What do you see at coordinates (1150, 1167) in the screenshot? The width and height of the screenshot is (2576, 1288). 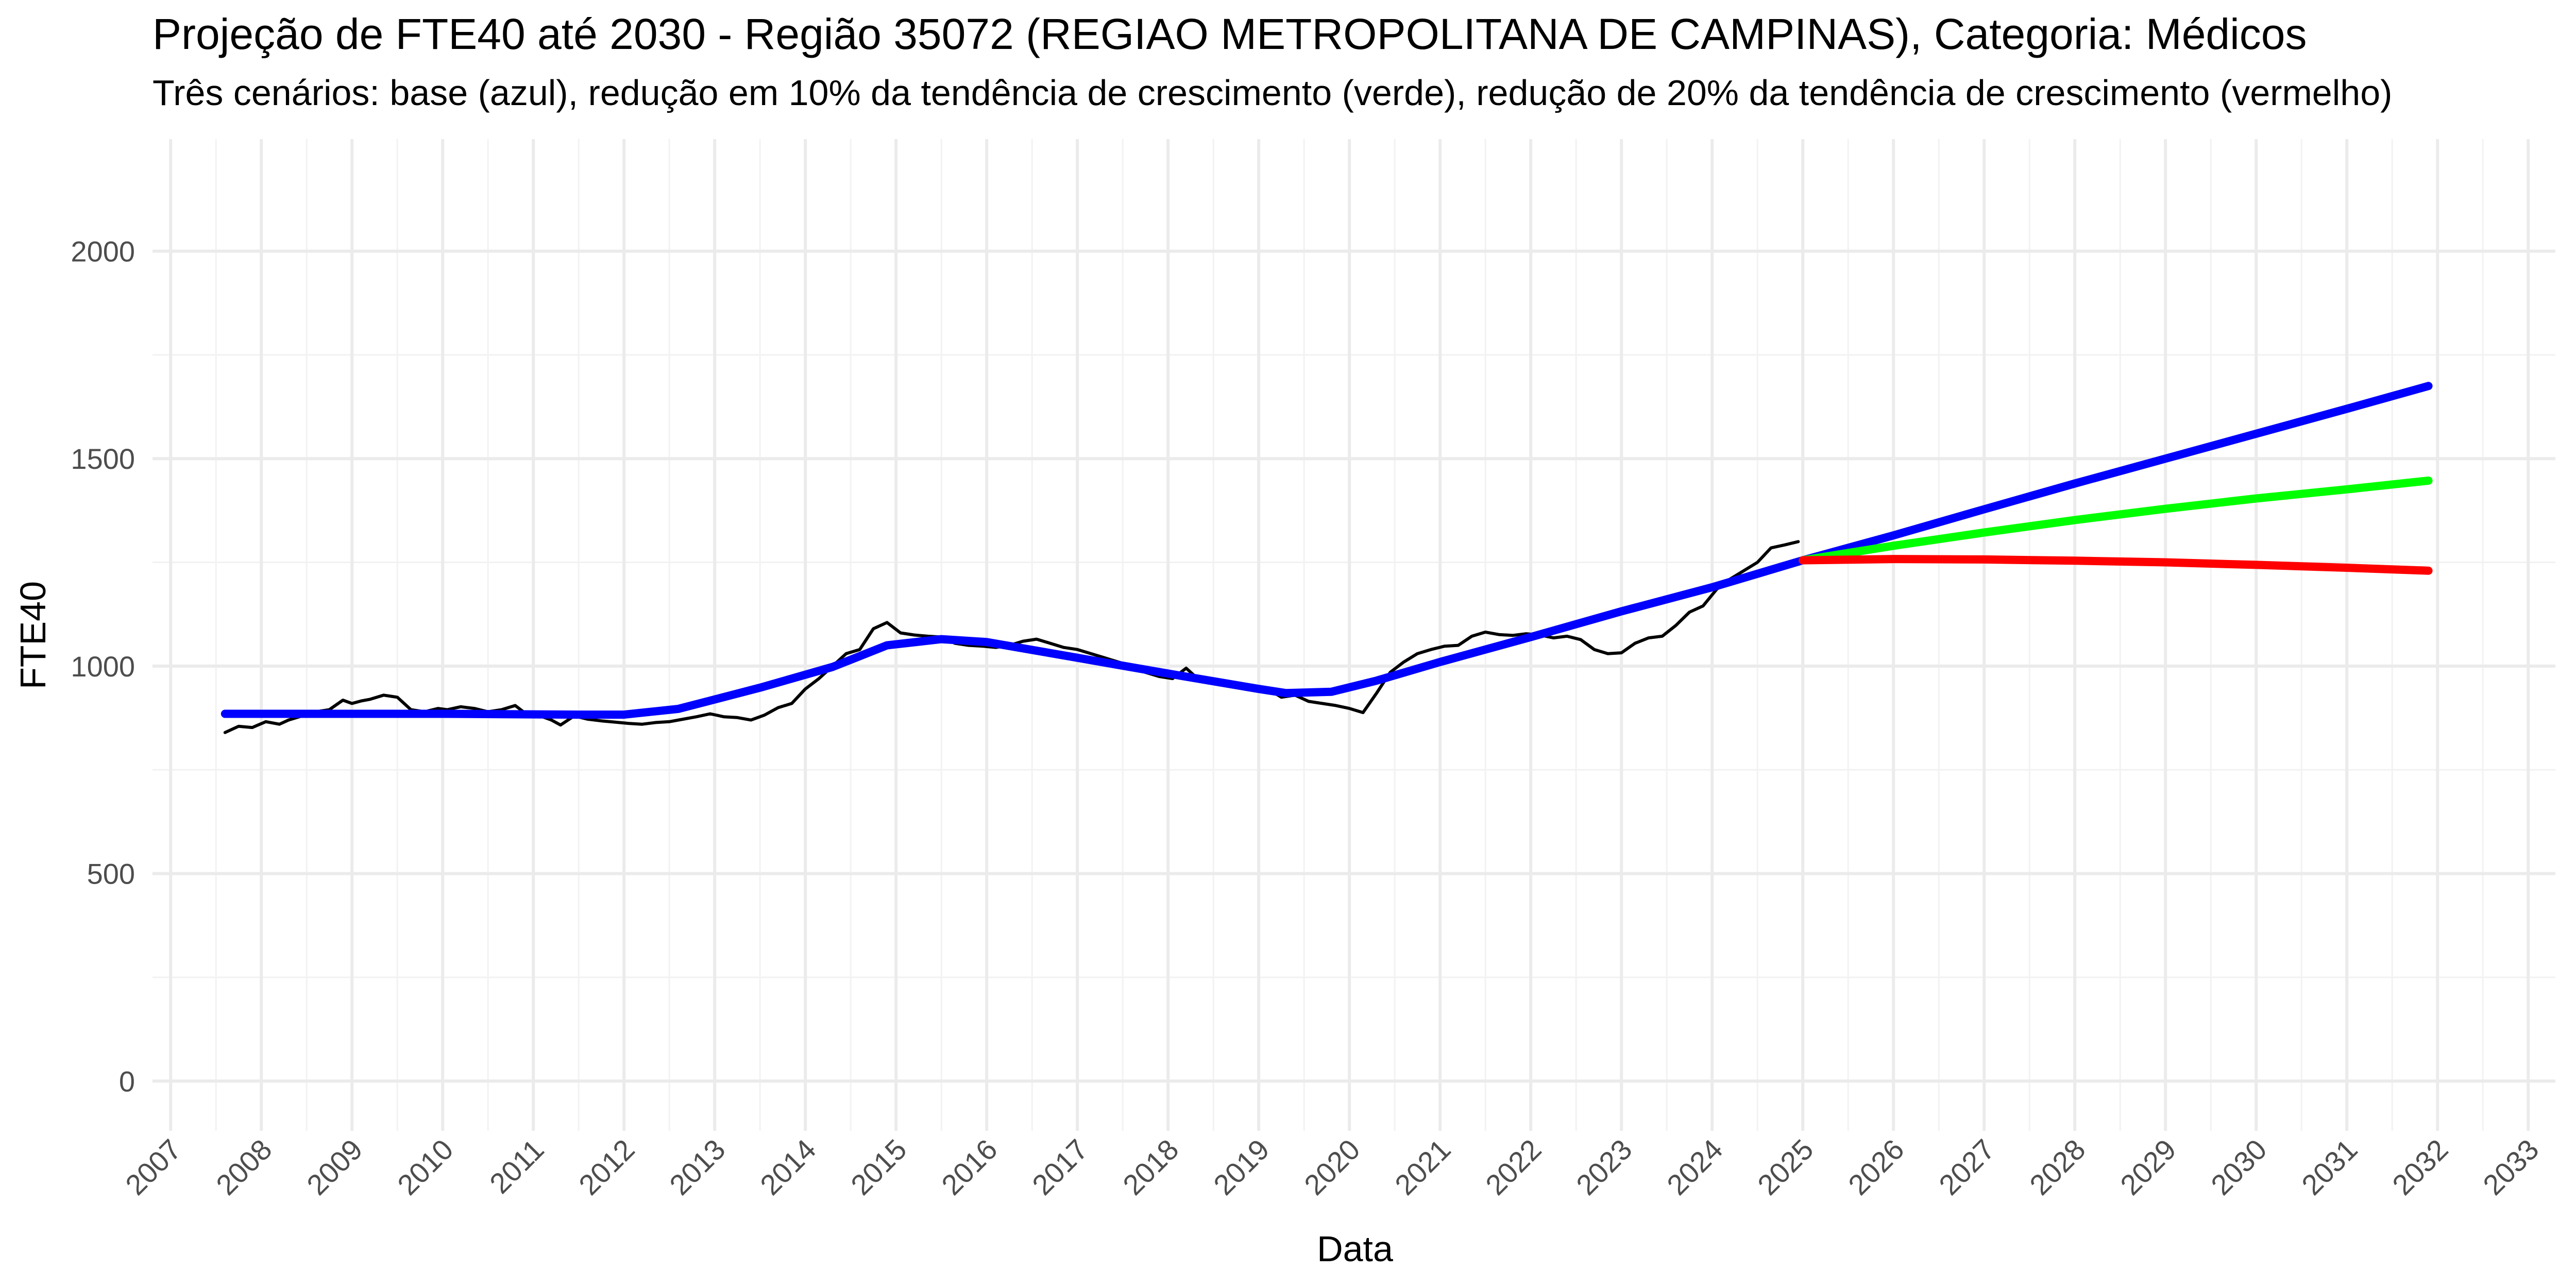 I see `x-tick-label: 2018` at bounding box center [1150, 1167].